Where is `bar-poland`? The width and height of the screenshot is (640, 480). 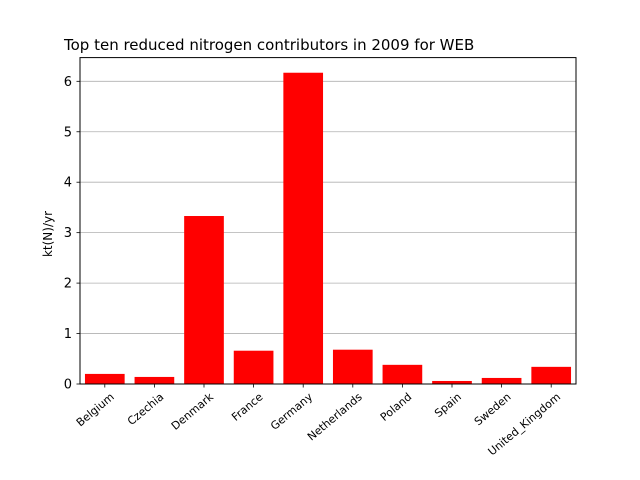
bar-poland is located at coordinates (402, 374).